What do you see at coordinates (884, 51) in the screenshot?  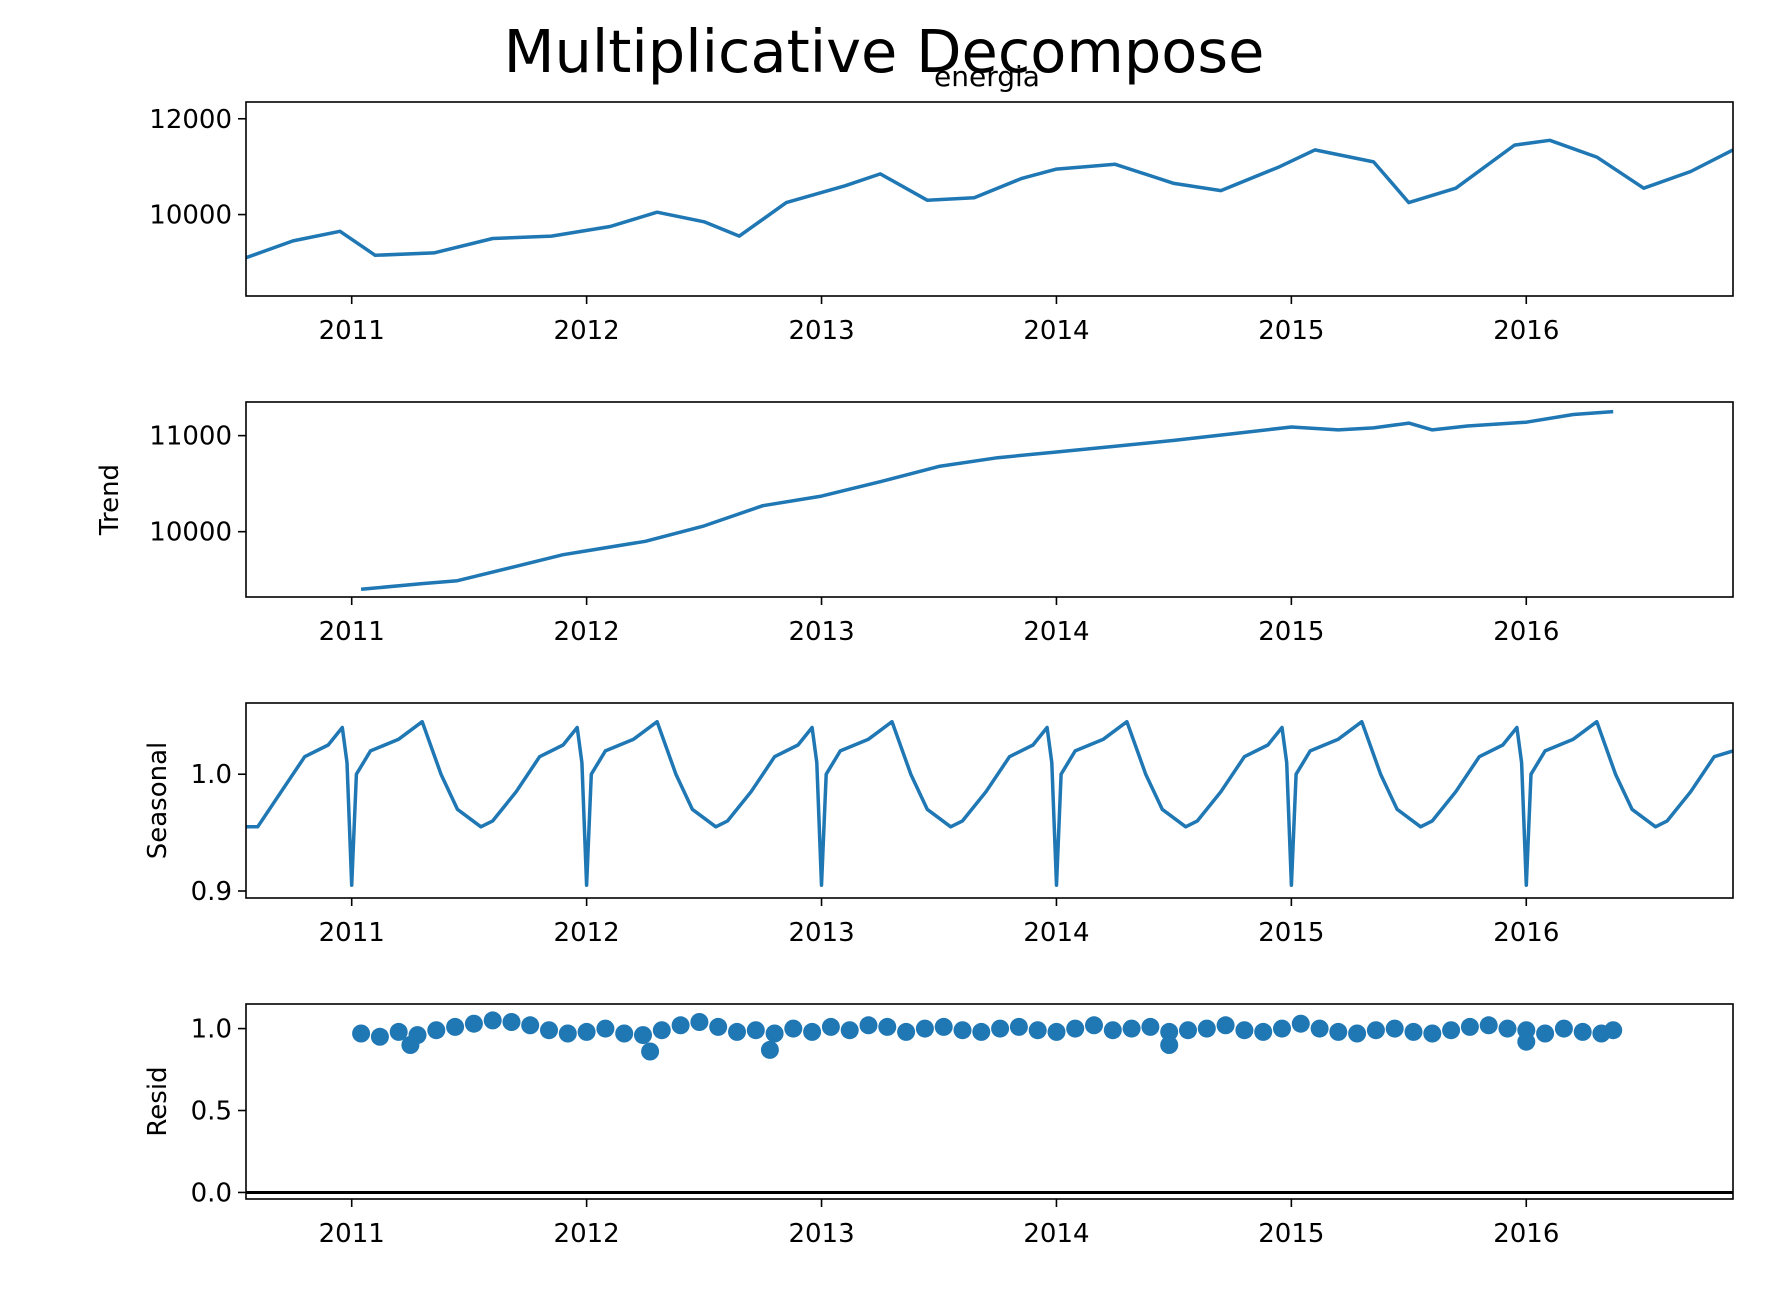 I see `figure-title: Multiplicative Decompose` at bounding box center [884, 51].